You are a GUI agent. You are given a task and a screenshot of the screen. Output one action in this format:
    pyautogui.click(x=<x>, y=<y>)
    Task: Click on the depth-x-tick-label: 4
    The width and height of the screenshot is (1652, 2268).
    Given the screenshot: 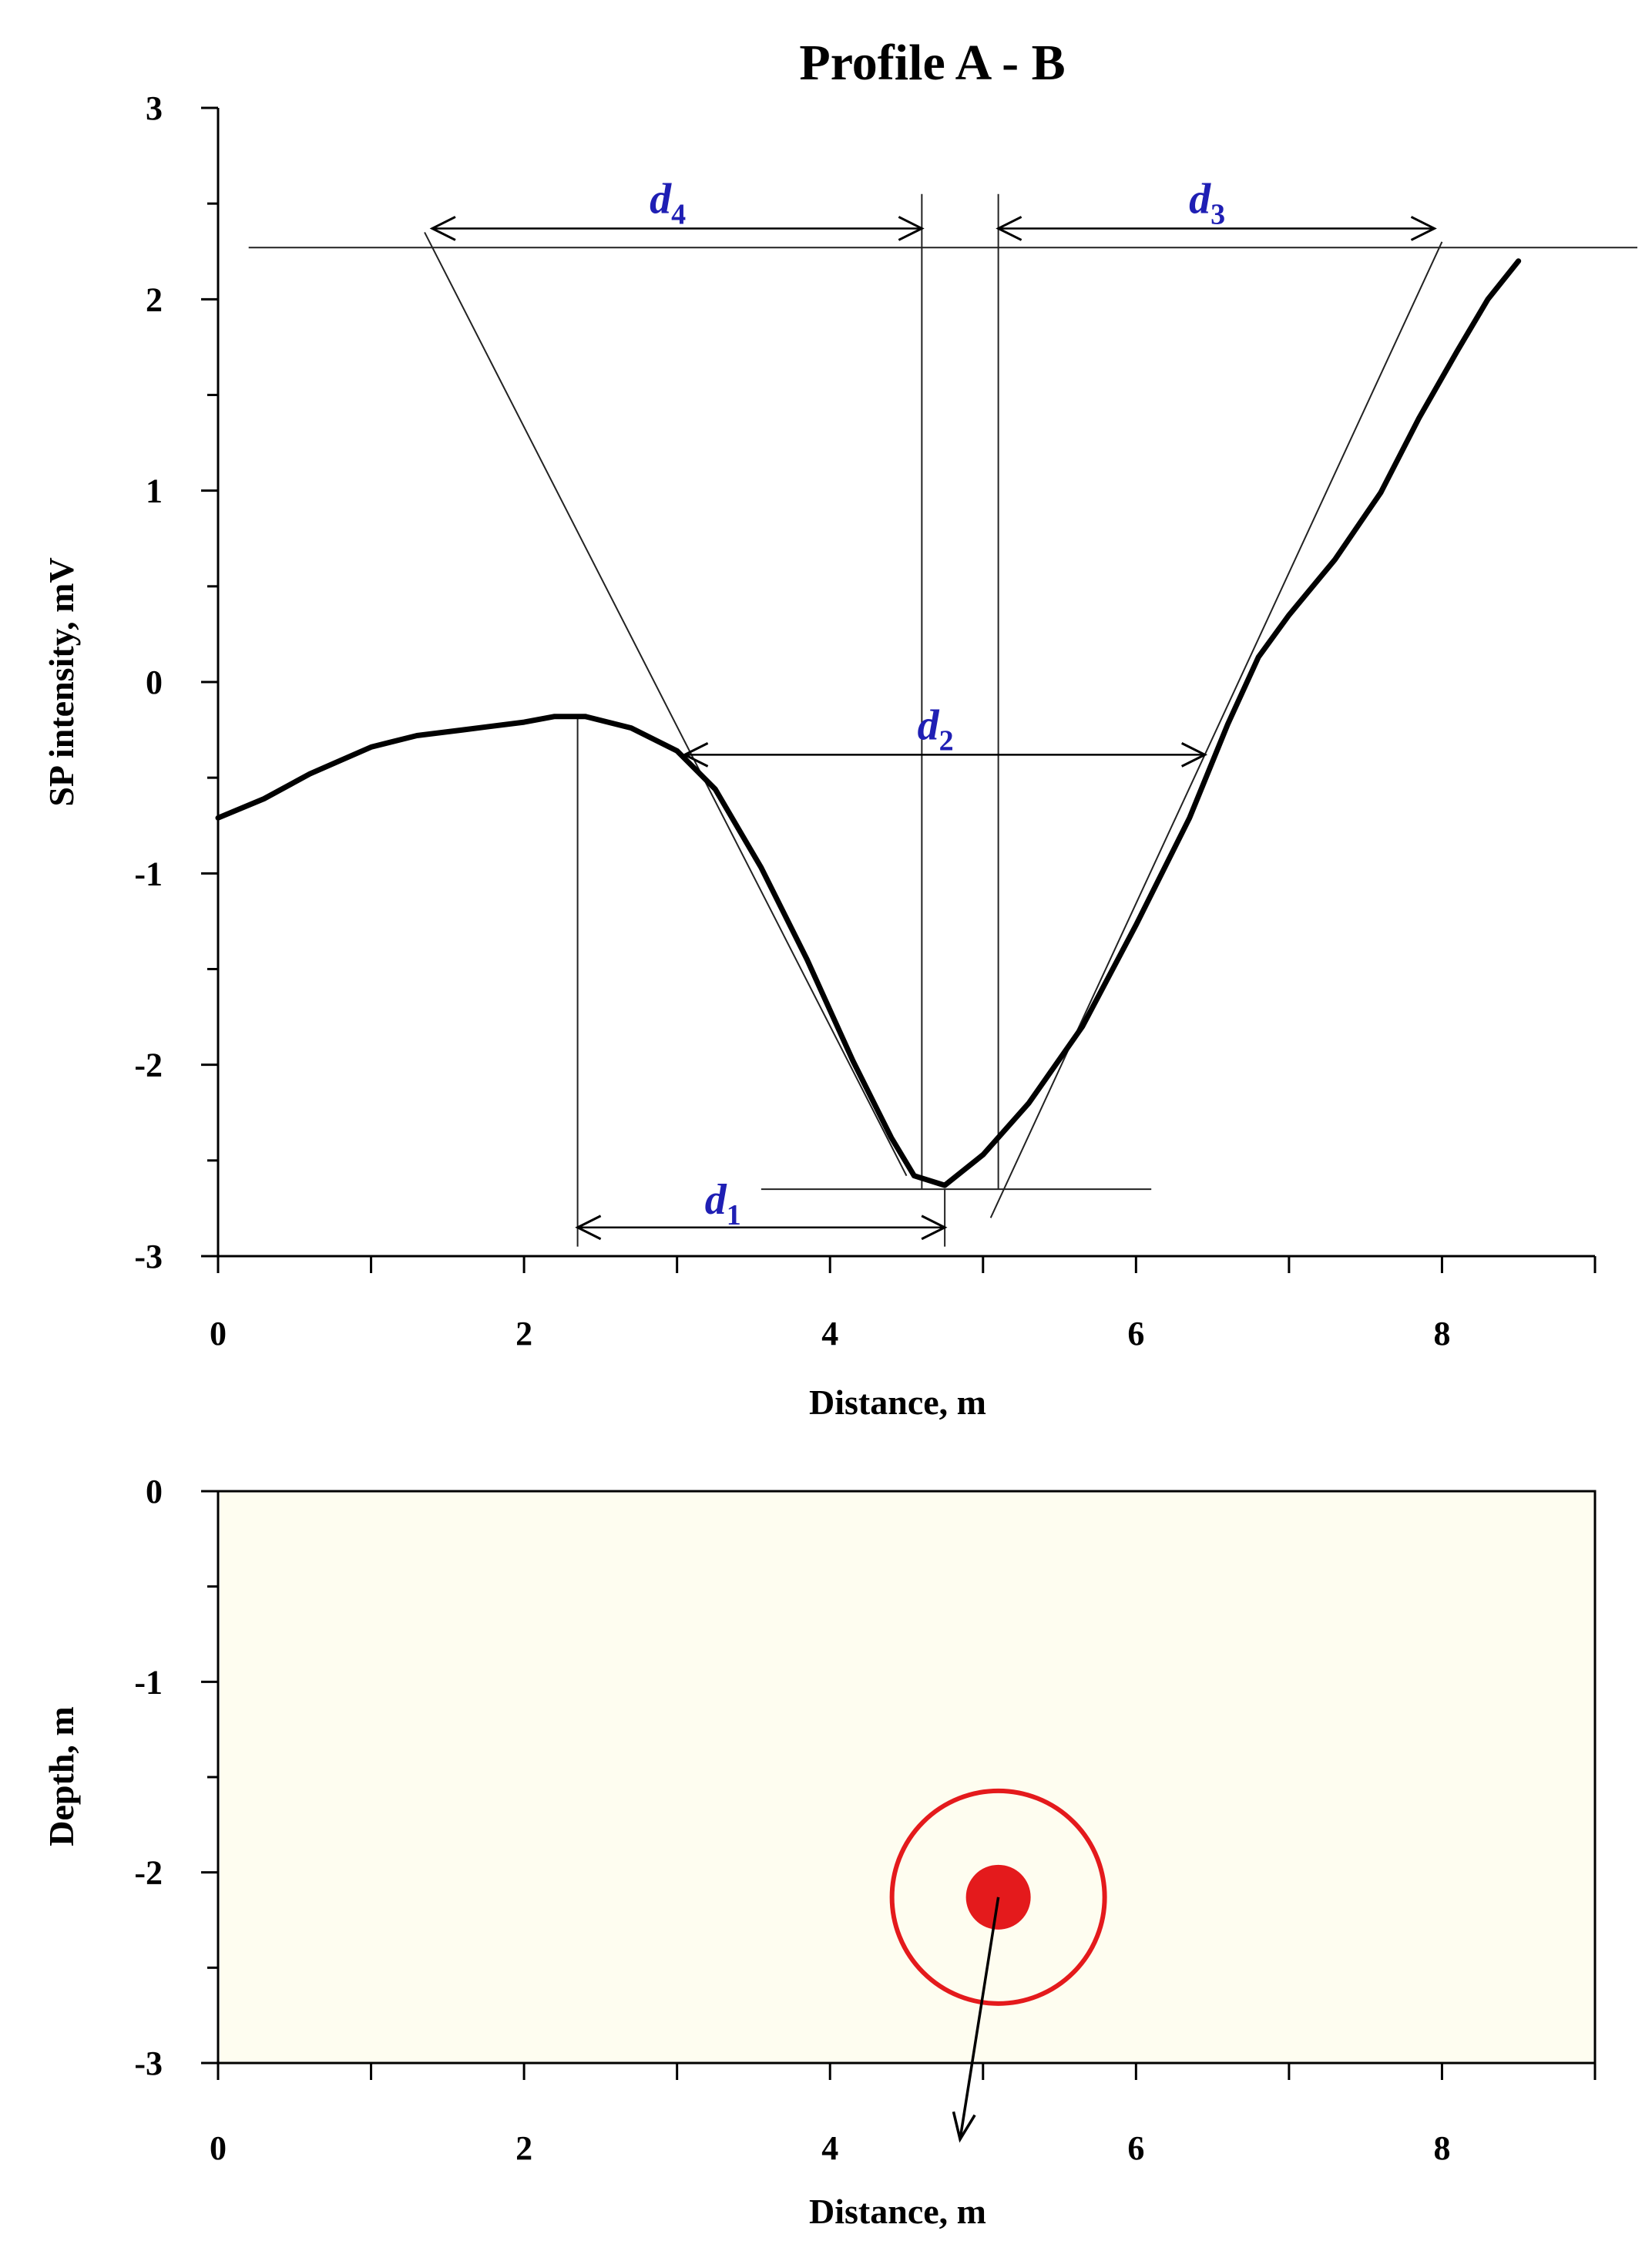 What is the action you would take?
    pyautogui.click(x=829, y=2148)
    